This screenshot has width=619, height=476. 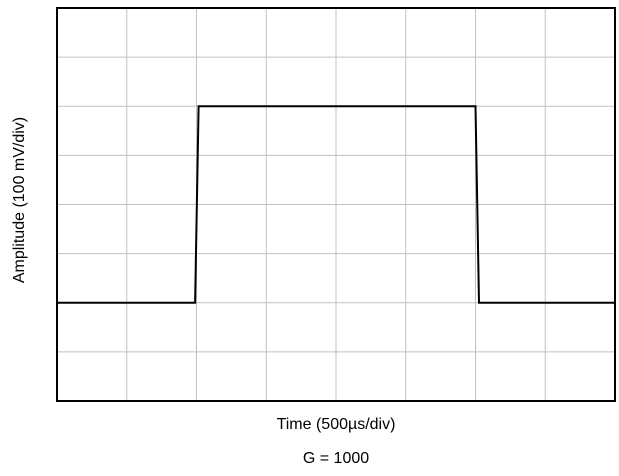 I want to click on y-axis-label: Amplitude (100 mV/div), so click(x=19, y=200).